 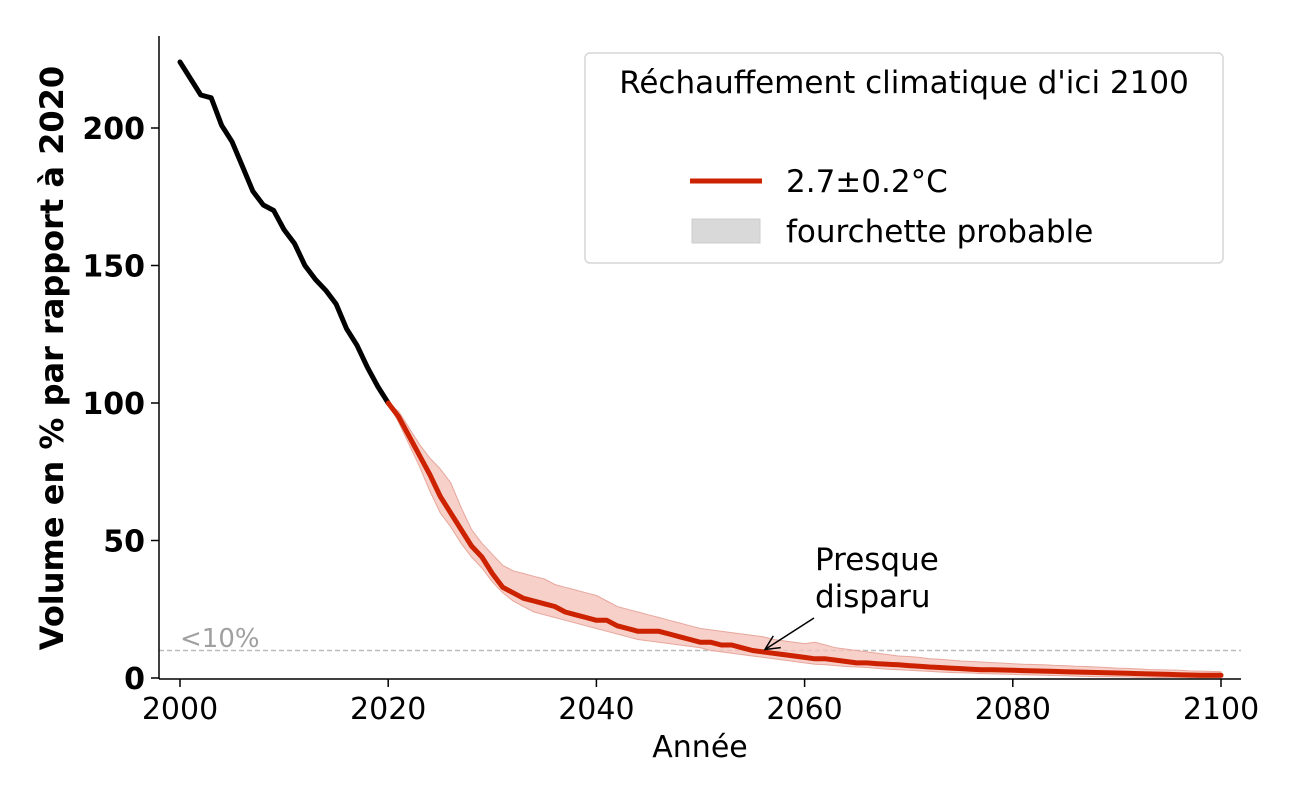 What do you see at coordinates (124, 542) in the screenshot?
I see `y-tick-label: 50` at bounding box center [124, 542].